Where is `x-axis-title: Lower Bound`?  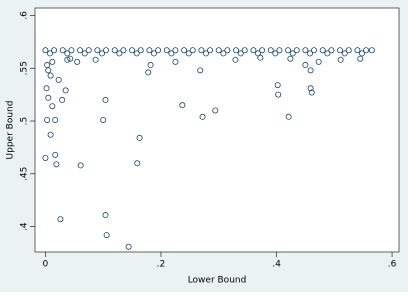 x-axis-title: Lower Bound is located at coordinates (217, 281).